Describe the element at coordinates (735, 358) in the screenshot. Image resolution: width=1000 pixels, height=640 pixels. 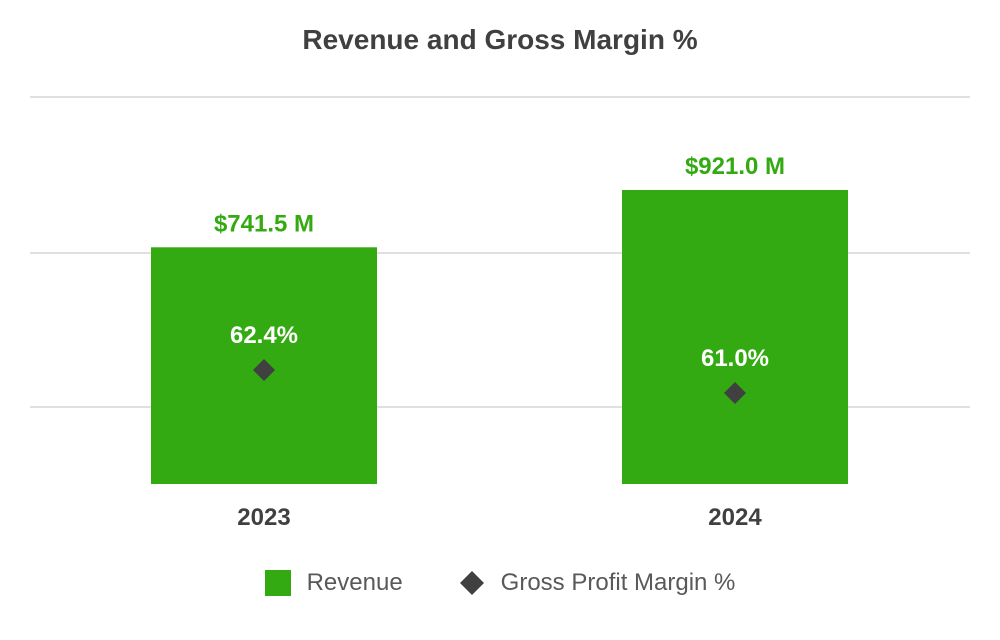
I see `data-label-gross-margin-2024: 61.0%` at that location.